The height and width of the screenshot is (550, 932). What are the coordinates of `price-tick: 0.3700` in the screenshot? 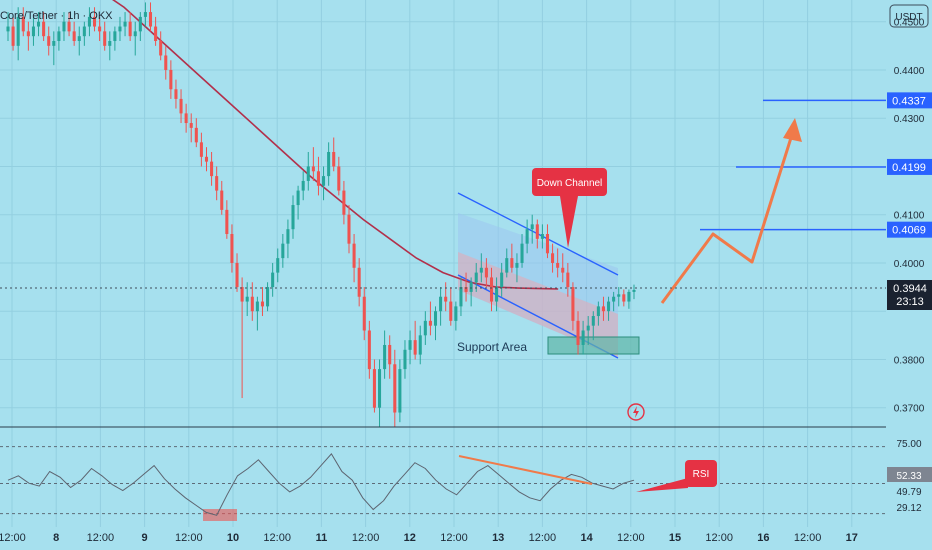 It's located at (909, 409).